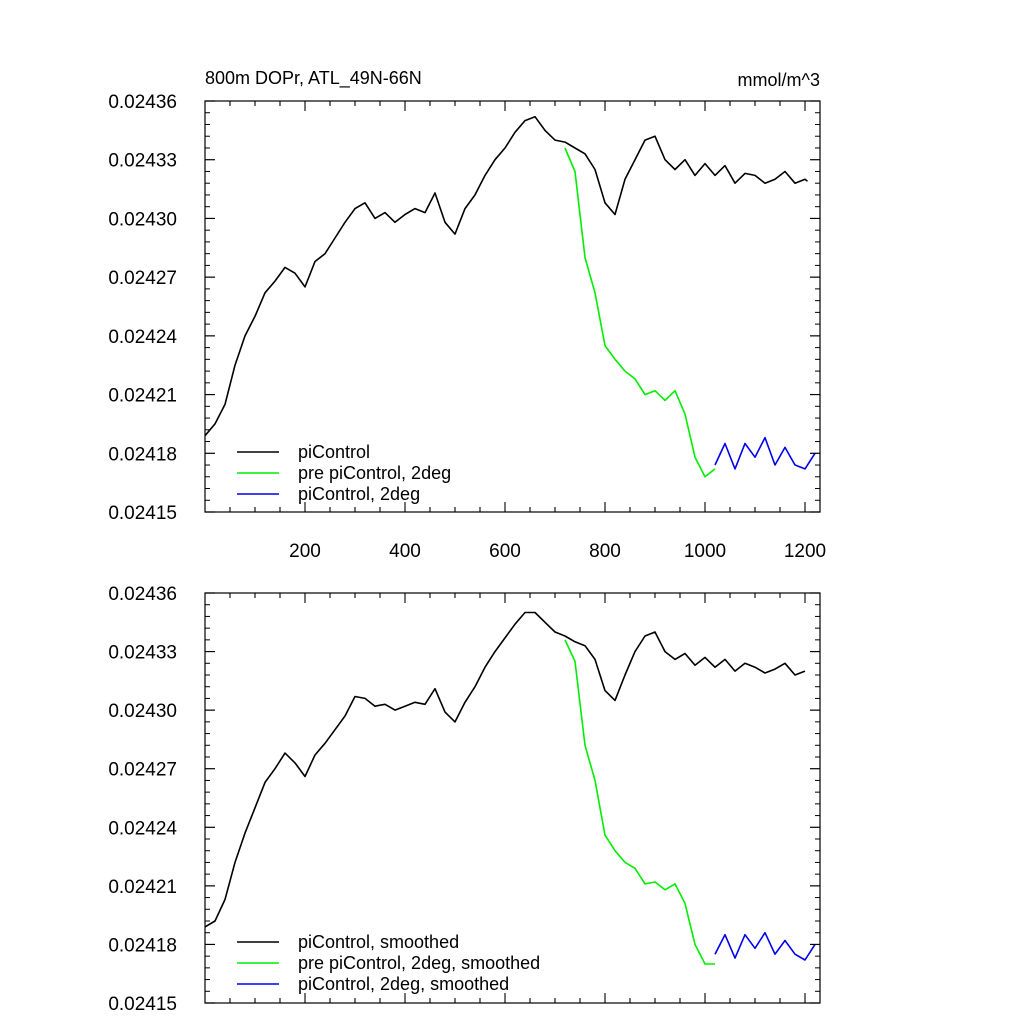  What do you see at coordinates (779, 80) in the screenshot?
I see `chart-units: mmol/m^3` at bounding box center [779, 80].